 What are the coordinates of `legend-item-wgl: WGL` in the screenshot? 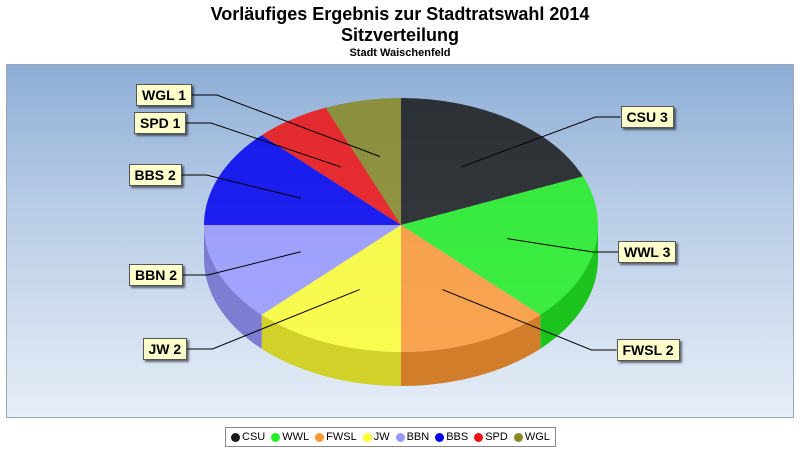 It's located at (531, 437).